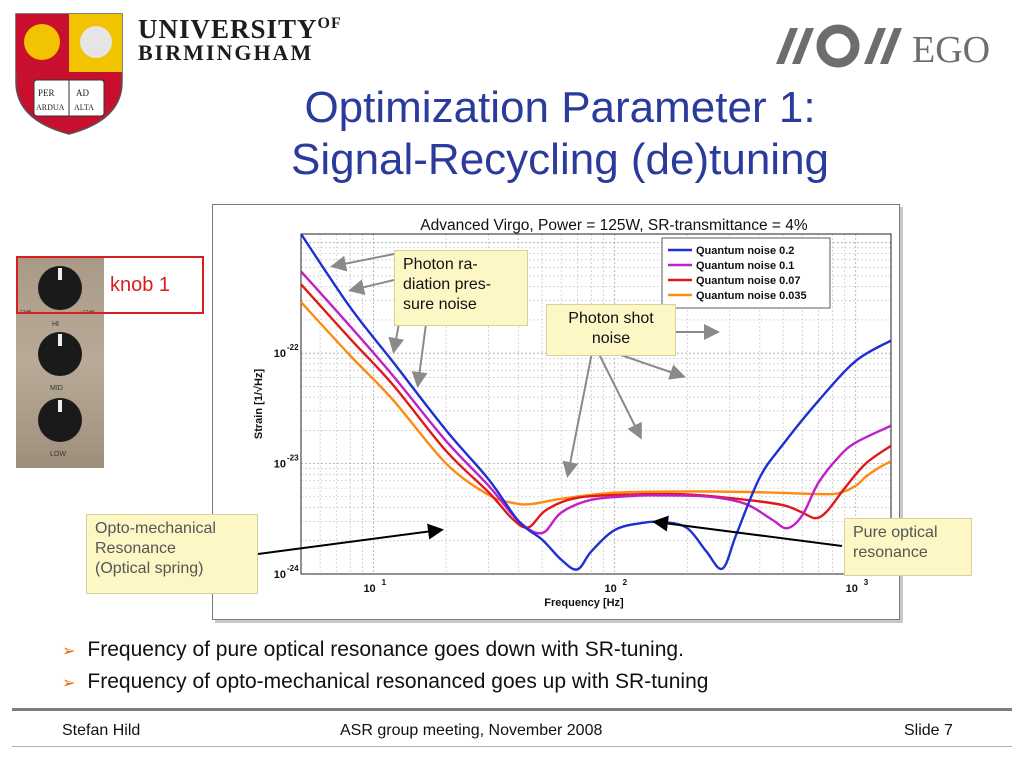 The image size is (1024, 768). Describe the element at coordinates (461, 288) in the screenshot. I see `callout-radiation-pressure: Photon ra-diation pres-sure noise` at that location.